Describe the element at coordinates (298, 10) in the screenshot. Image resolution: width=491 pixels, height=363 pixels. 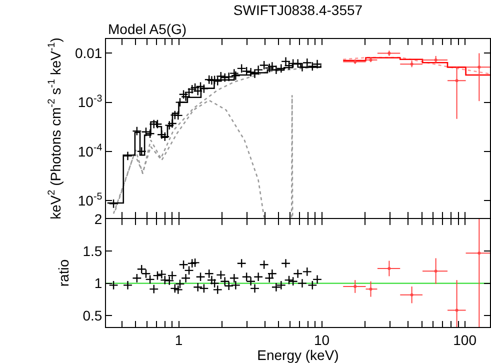
I see `chart-title: SWIFTJ0838.4-3557` at that location.